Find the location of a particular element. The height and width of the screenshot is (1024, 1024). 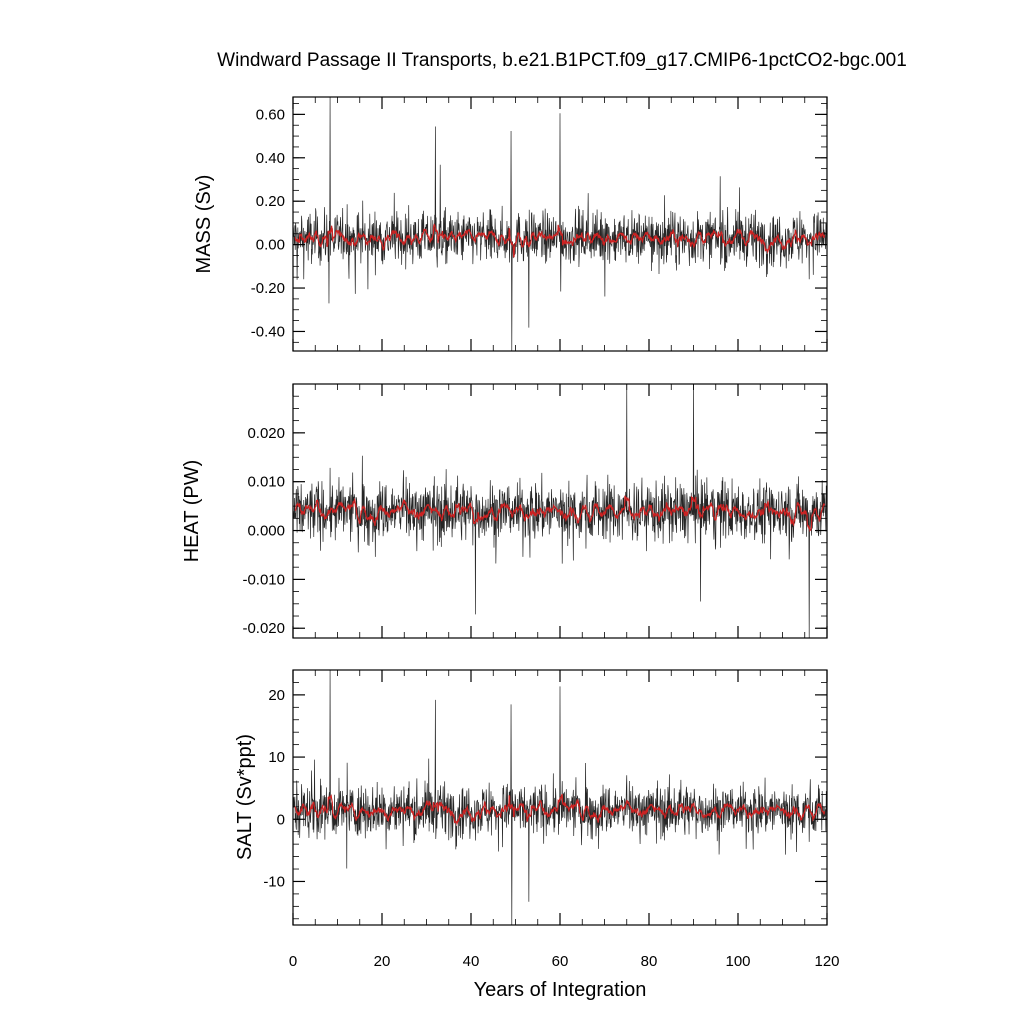

heat-y-tick-label: 0.010 is located at coordinates (266, 482).